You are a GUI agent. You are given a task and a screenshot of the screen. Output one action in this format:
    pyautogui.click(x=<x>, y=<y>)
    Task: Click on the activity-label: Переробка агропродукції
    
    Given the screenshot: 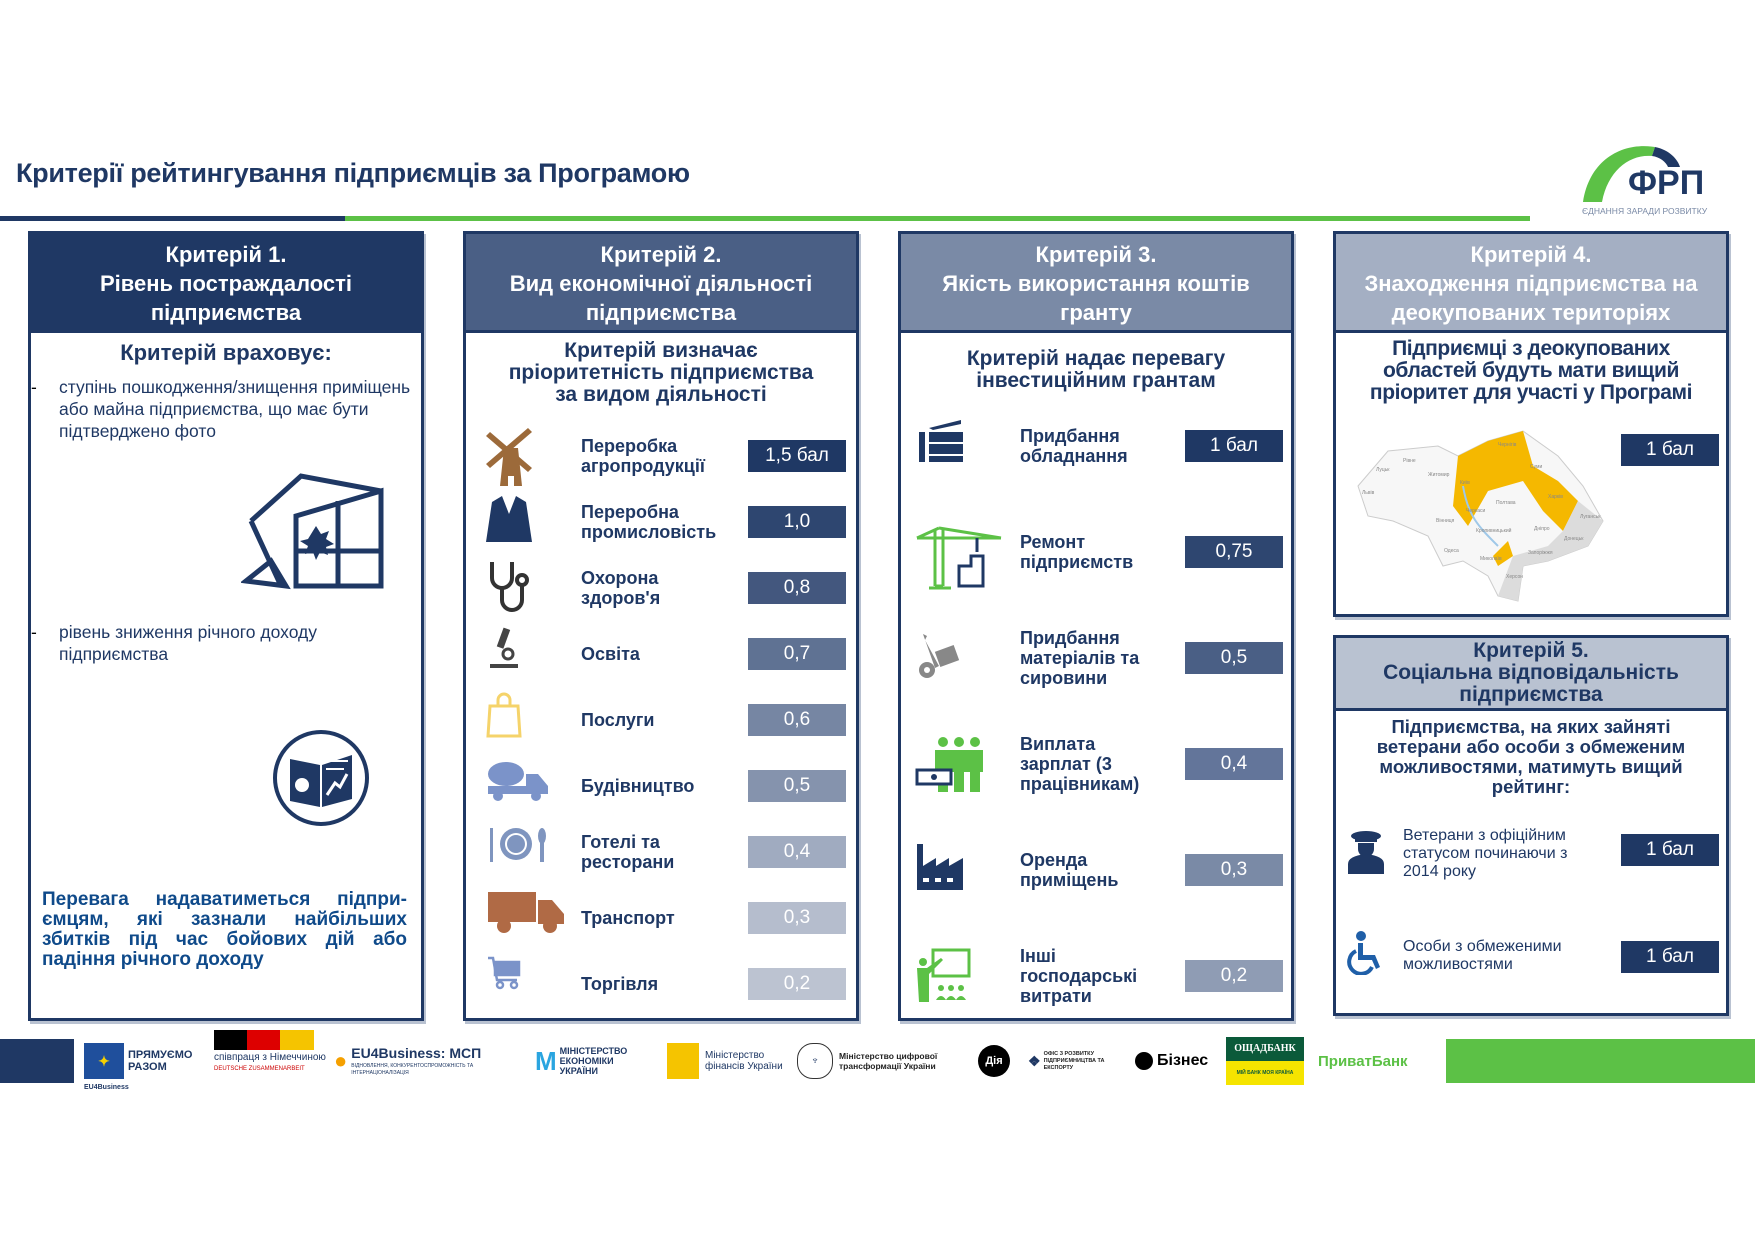 What is the action you would take?
    pyautogui.click(x=643, y=456)
    